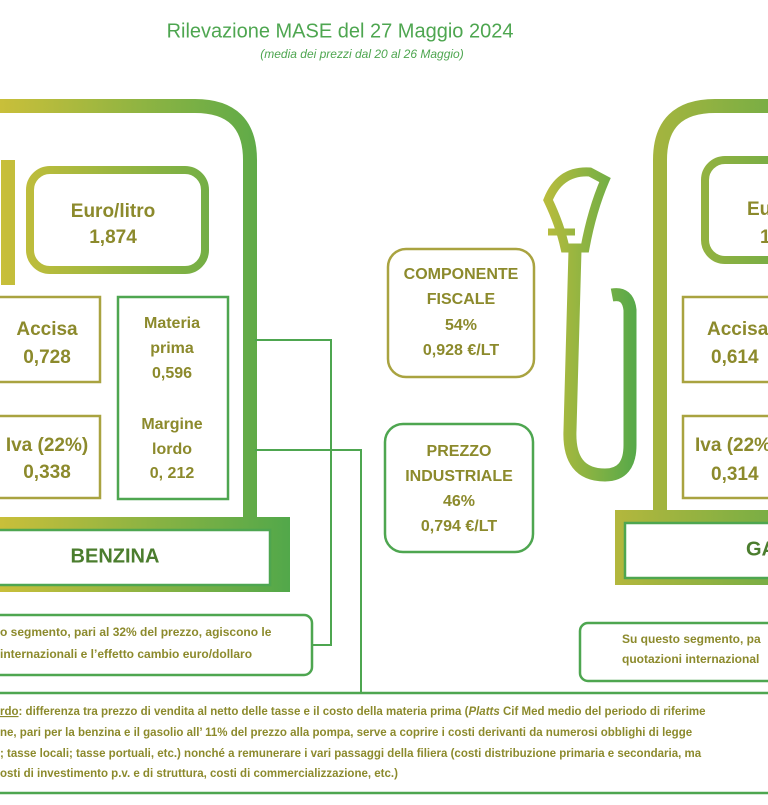 The height and width of the screenshot is (805, 768). I want to click on footnote-text: Platts, so click(483, 712).